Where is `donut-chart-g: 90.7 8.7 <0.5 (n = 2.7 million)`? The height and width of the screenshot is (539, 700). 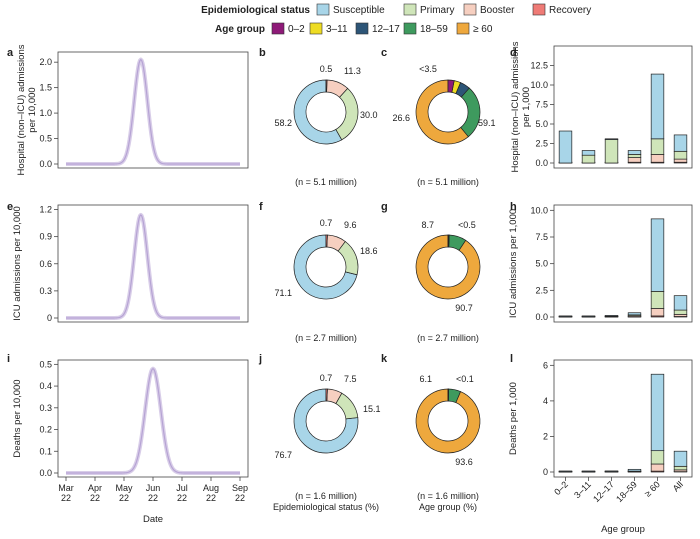 donut-chart-g: 90.7 8.7 <0.5 (n = 2.7 million) is located at coordinates (448, 281).